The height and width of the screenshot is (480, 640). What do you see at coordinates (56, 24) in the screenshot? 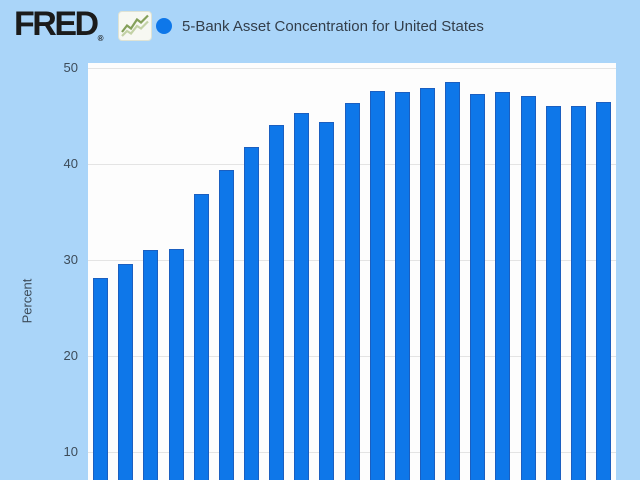
I see `fred-logo-text: FRED` at bounding box center [56, 24].